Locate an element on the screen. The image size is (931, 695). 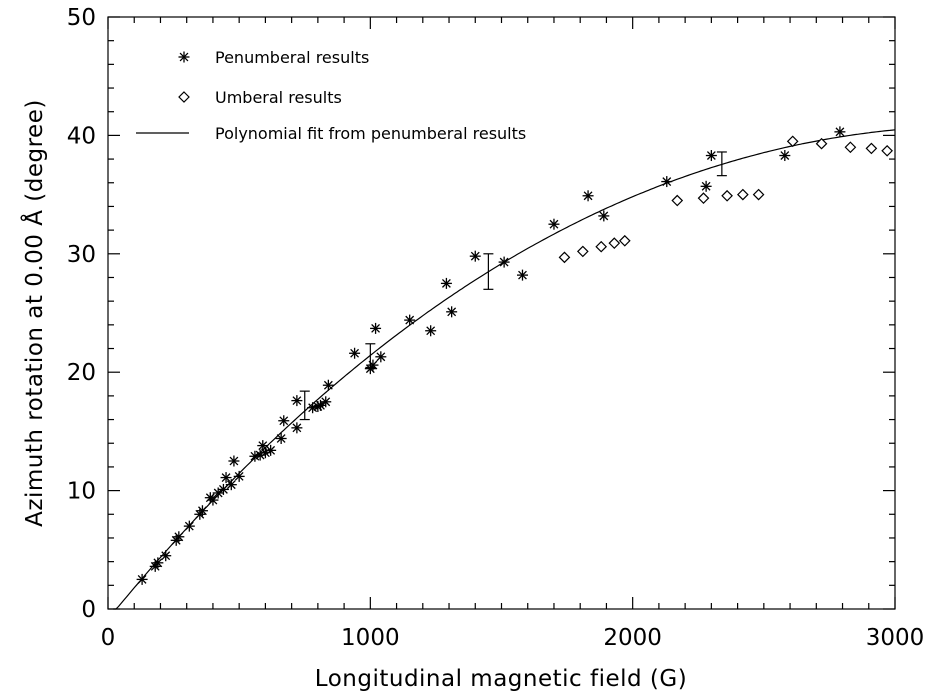
y-axis-label: Azimuth rotation at 0.00 Å (degree) is located at coordinates (34, 313).